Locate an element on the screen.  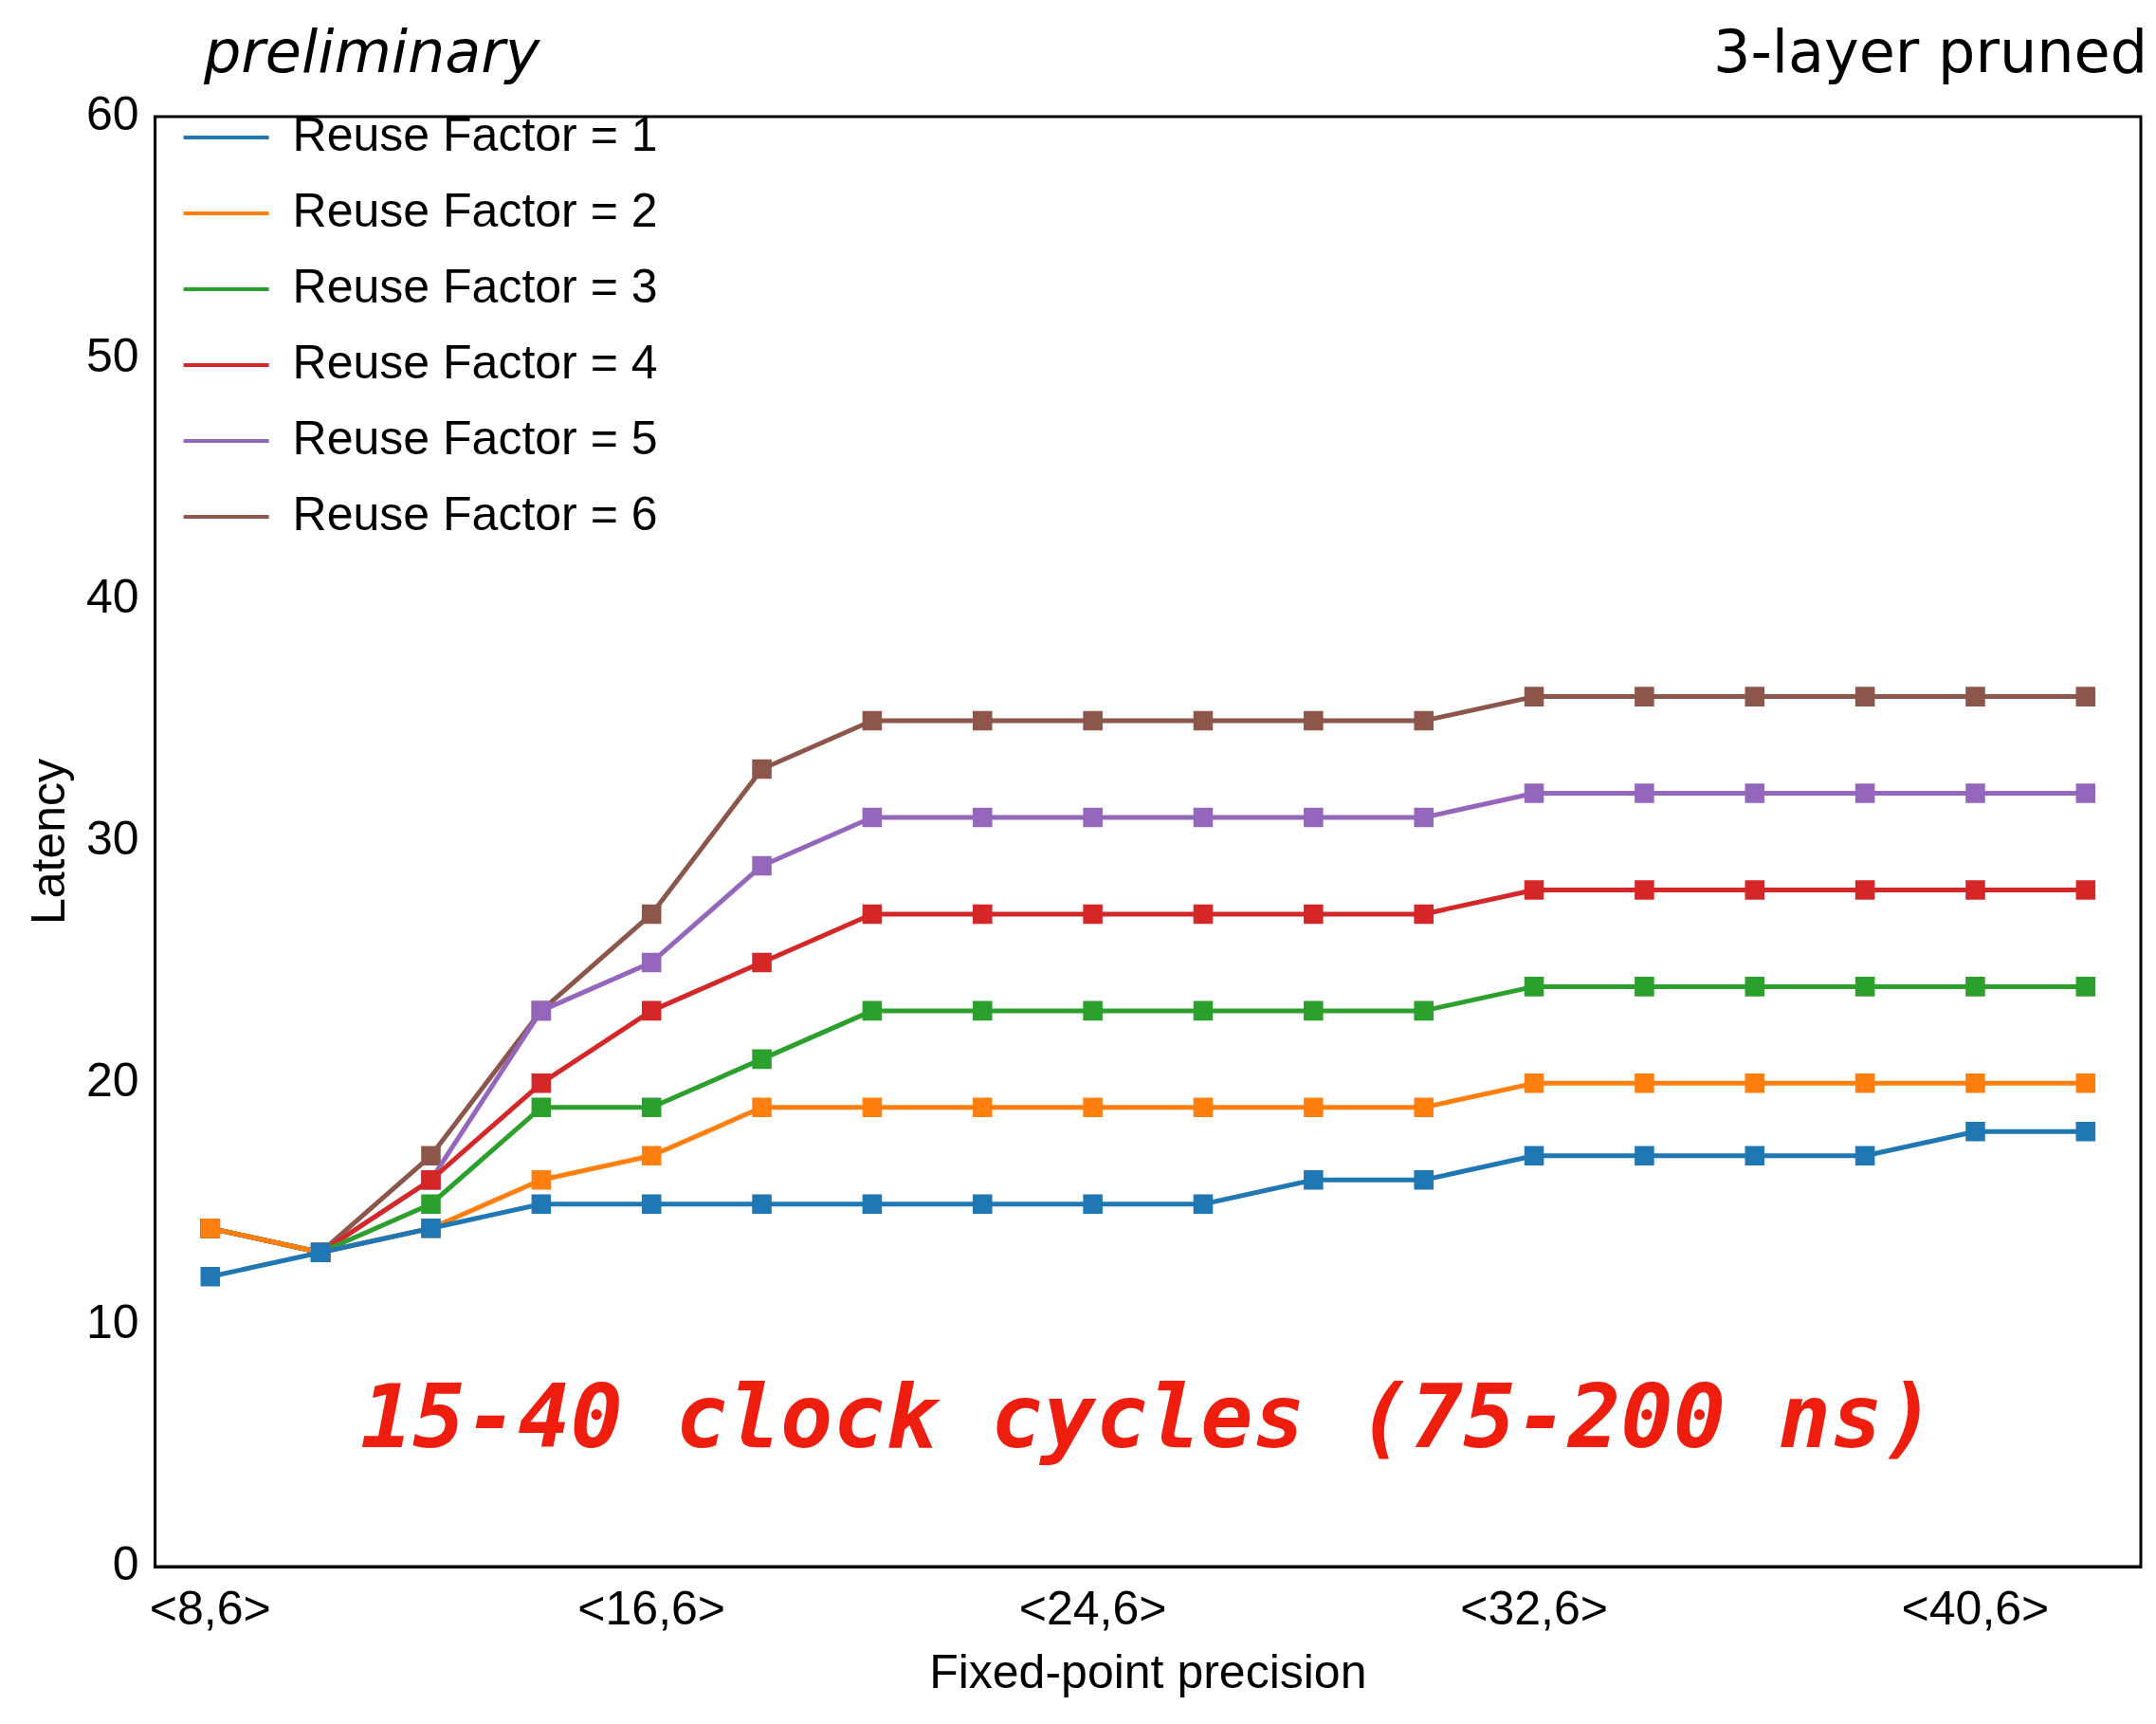
y-axis-title: Latency is located at coordinates (48, 842).